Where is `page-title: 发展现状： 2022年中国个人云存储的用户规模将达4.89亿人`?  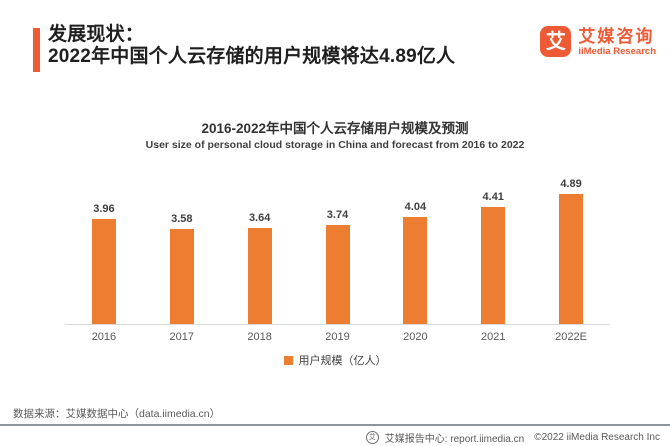 page-title: 发展现状： 2022年中国个人云存储的用户规模将达4.89亿人 is located at coordinates (251, 46).